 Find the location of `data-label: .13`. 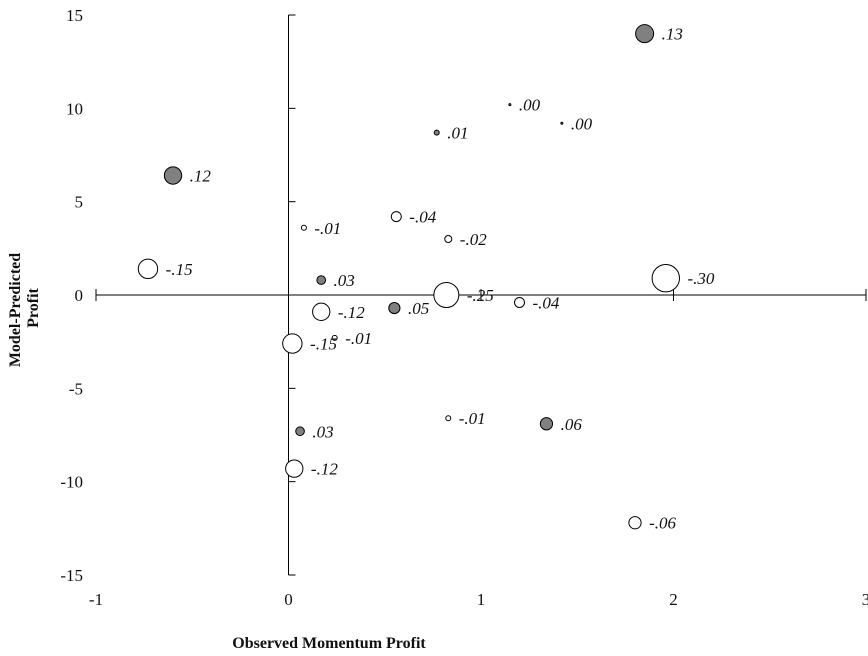

data-label: .13 is located at coordinates (672, 34).